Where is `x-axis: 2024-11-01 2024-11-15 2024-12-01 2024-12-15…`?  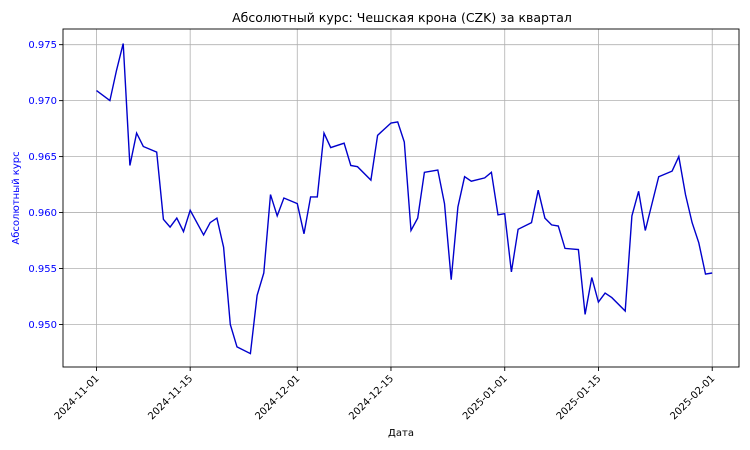
x-axis: 2024-11-01 2024-11-15 2024-12-01 2024-12-15… is located at coordinates (385, 394).